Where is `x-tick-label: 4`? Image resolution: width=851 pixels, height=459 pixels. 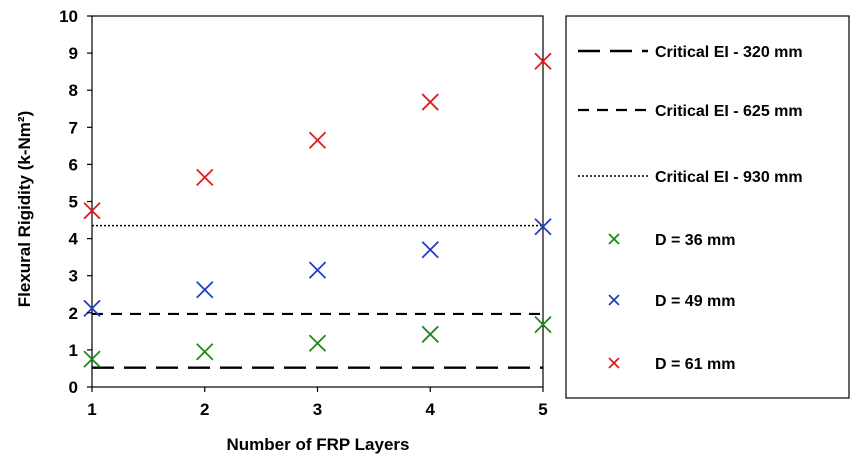
x-tick-label: 4 is located at coordinates (431, 409).